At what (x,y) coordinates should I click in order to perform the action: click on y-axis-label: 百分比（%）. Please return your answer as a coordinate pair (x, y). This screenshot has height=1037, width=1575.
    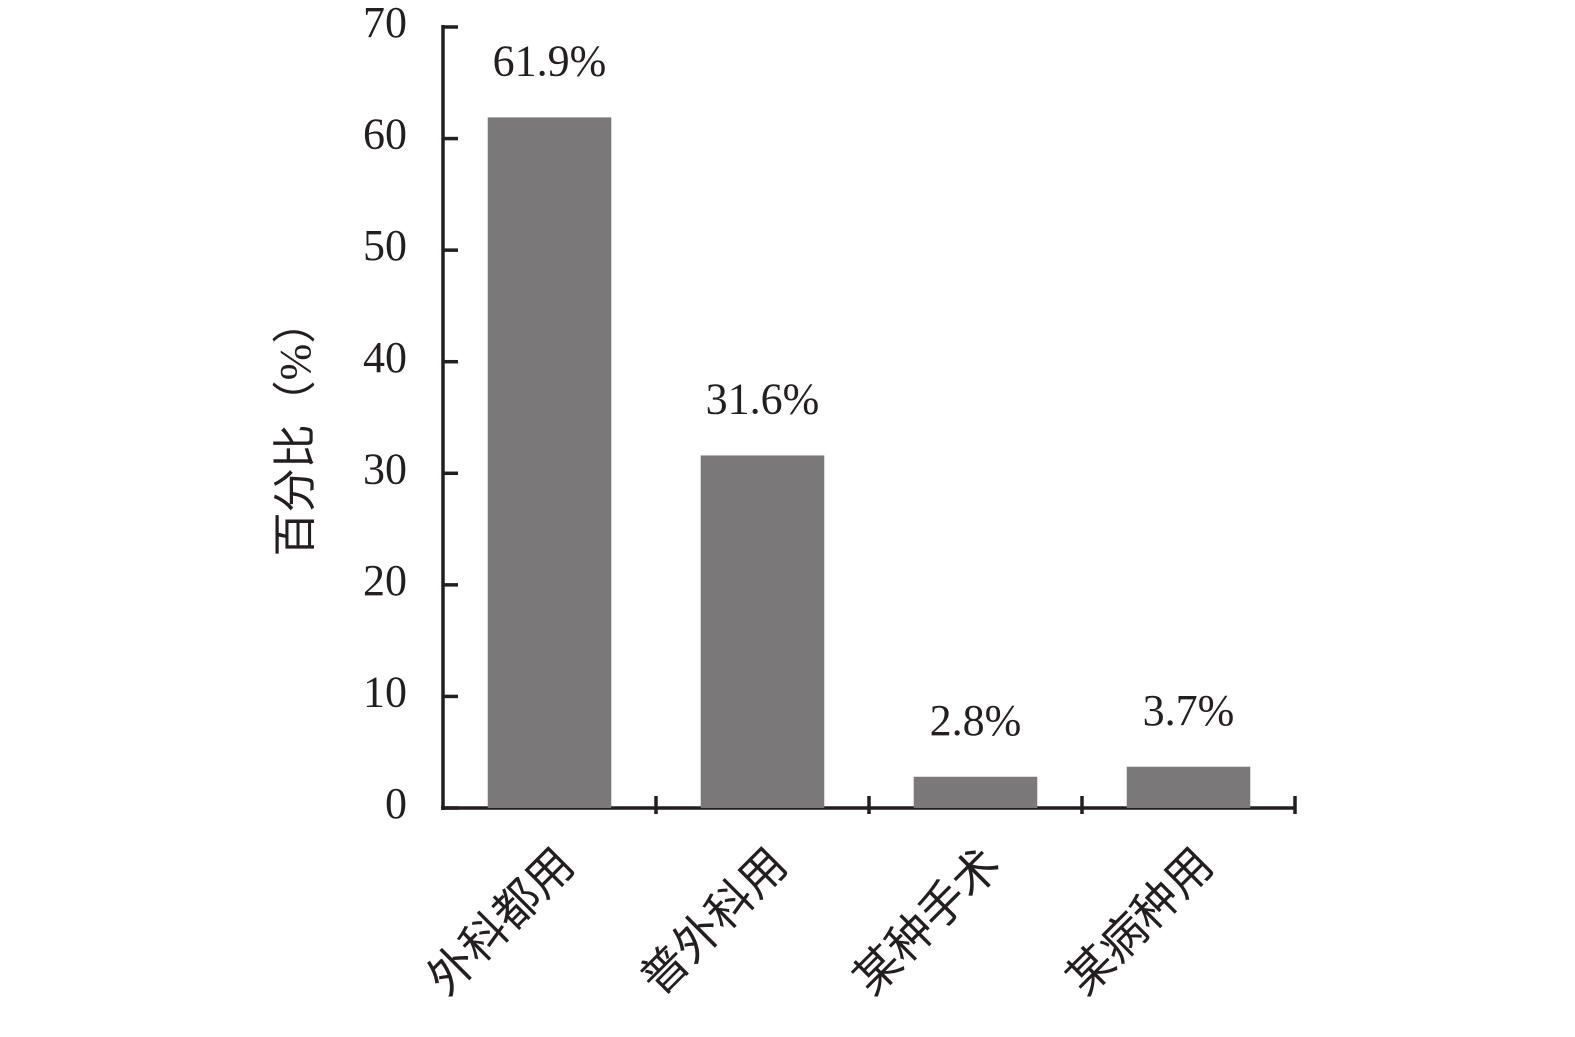
    Looking at the image, I should click on (295, 428).